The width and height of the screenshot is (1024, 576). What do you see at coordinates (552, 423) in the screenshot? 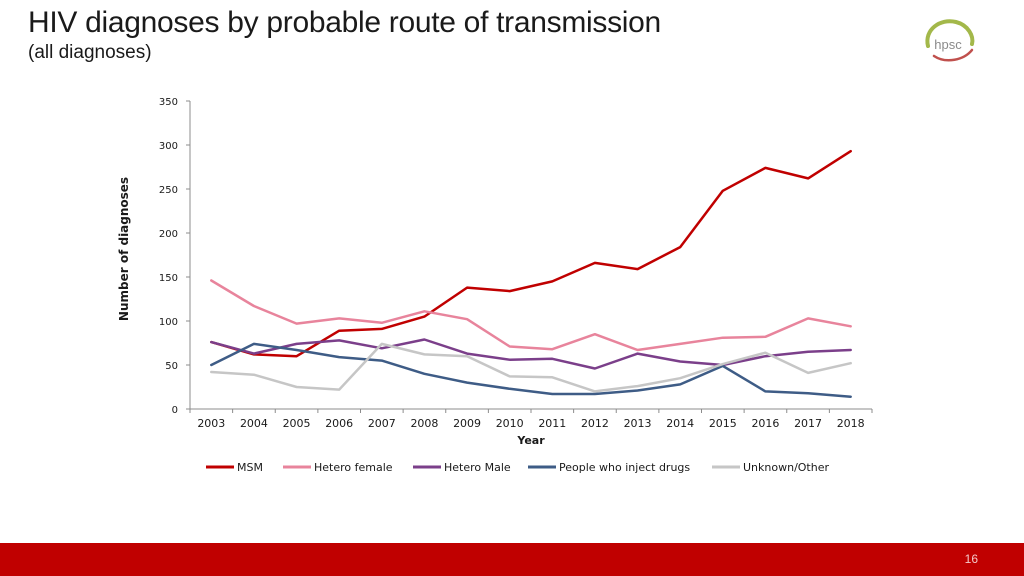
I see `x-tick-label: 2011` at bounding box center [552, 423].